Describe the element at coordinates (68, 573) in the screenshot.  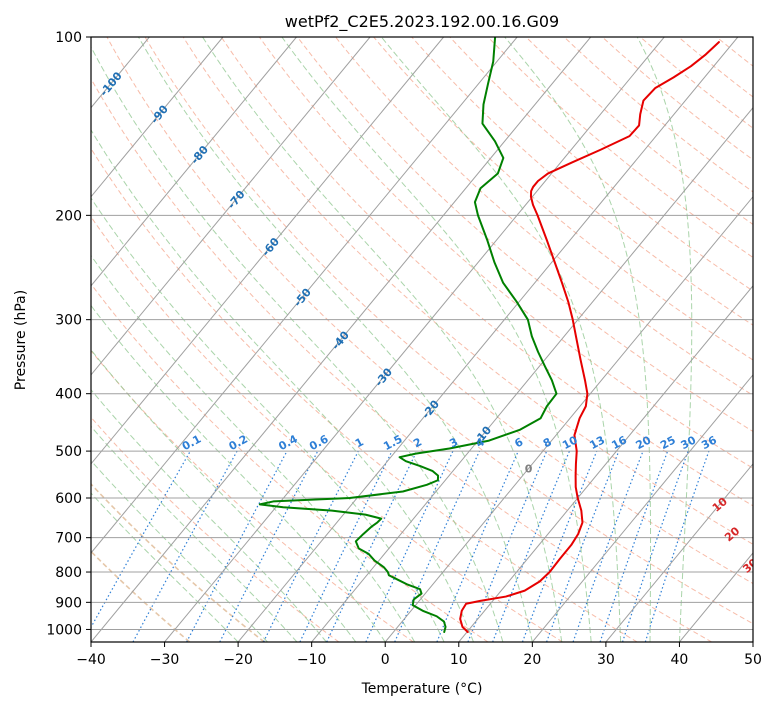
I see `y-tick-label: 800` at that location.